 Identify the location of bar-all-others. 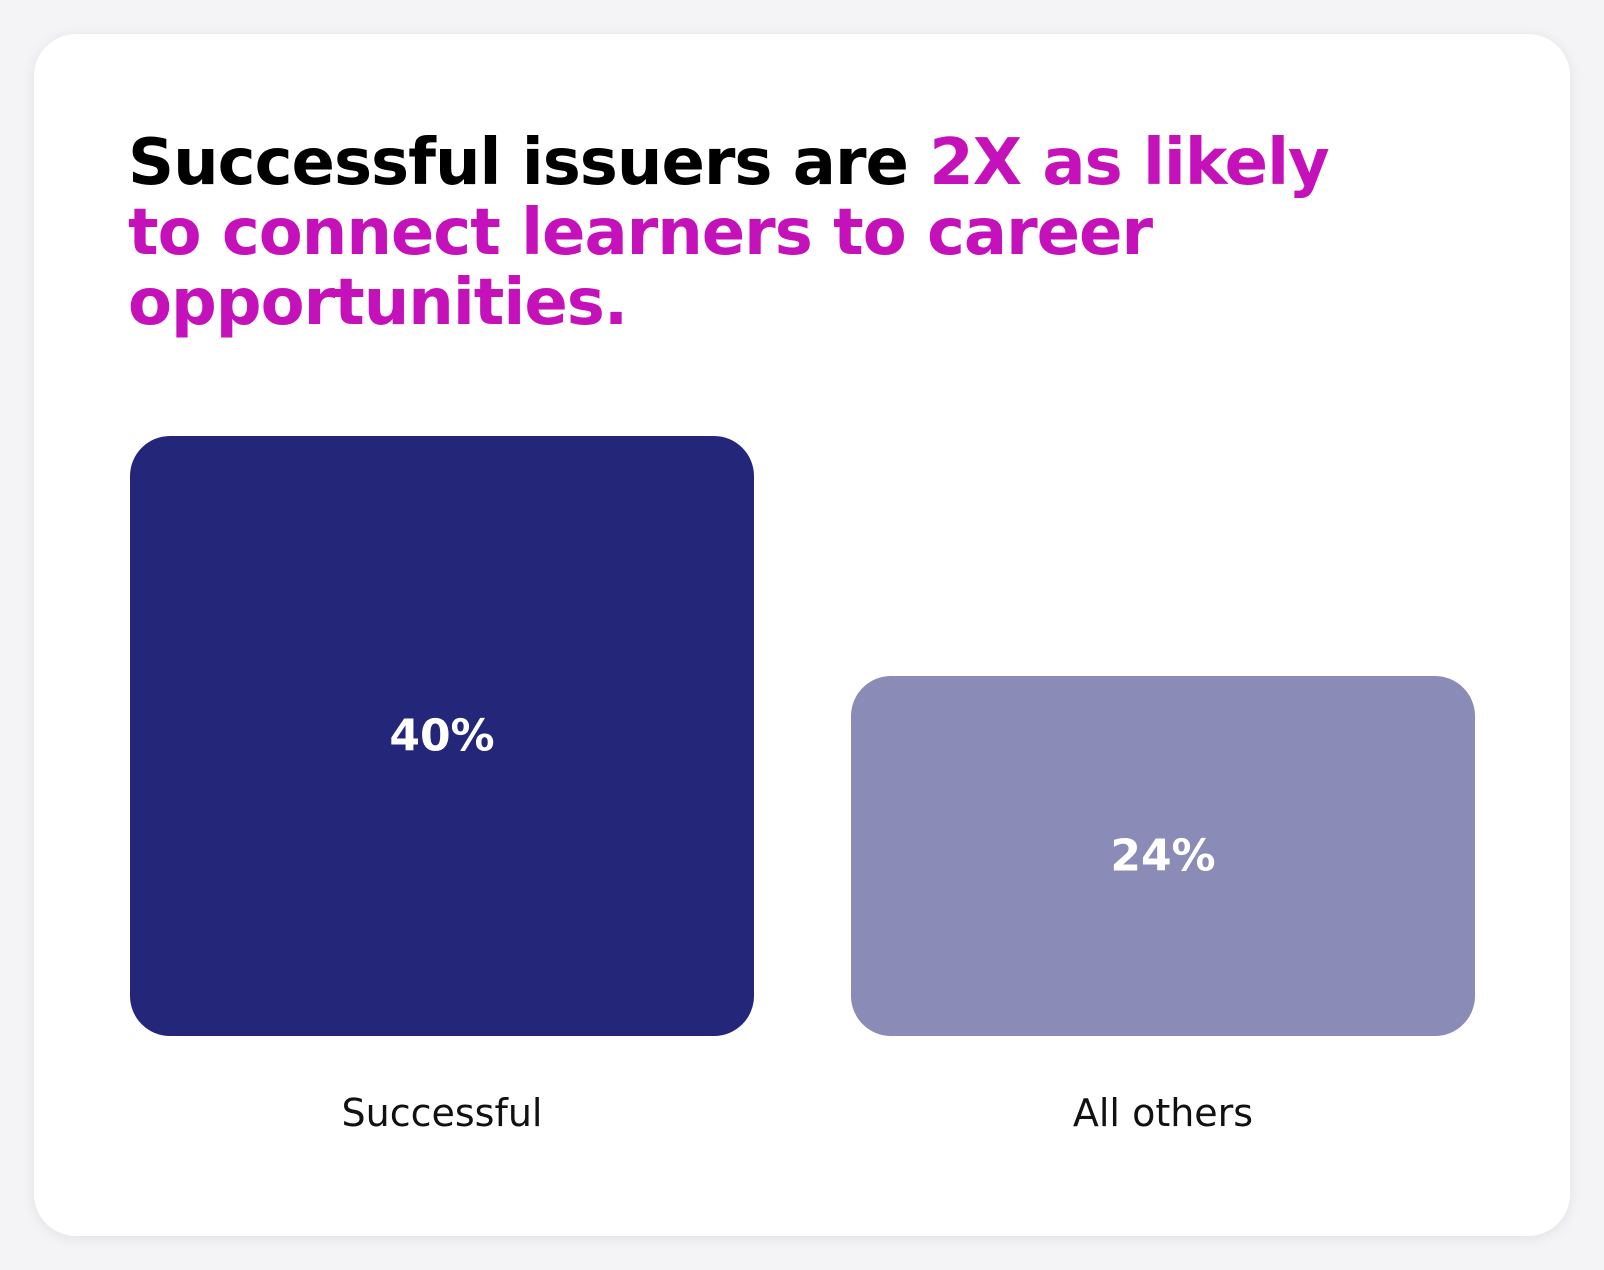
(1163, 856).